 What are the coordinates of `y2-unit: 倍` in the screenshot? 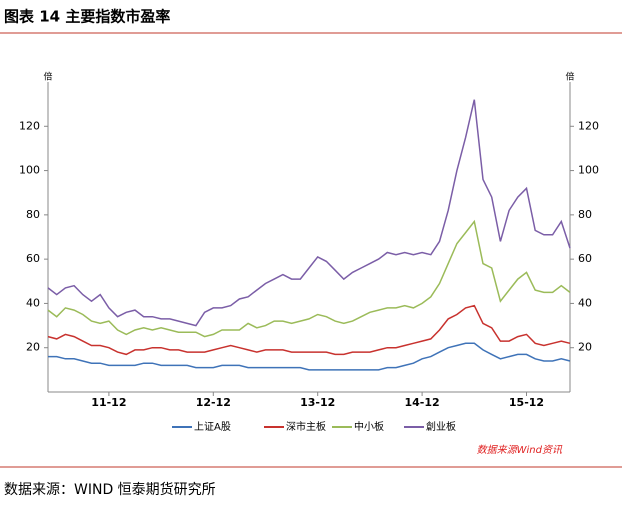 It's located at (569, 77).